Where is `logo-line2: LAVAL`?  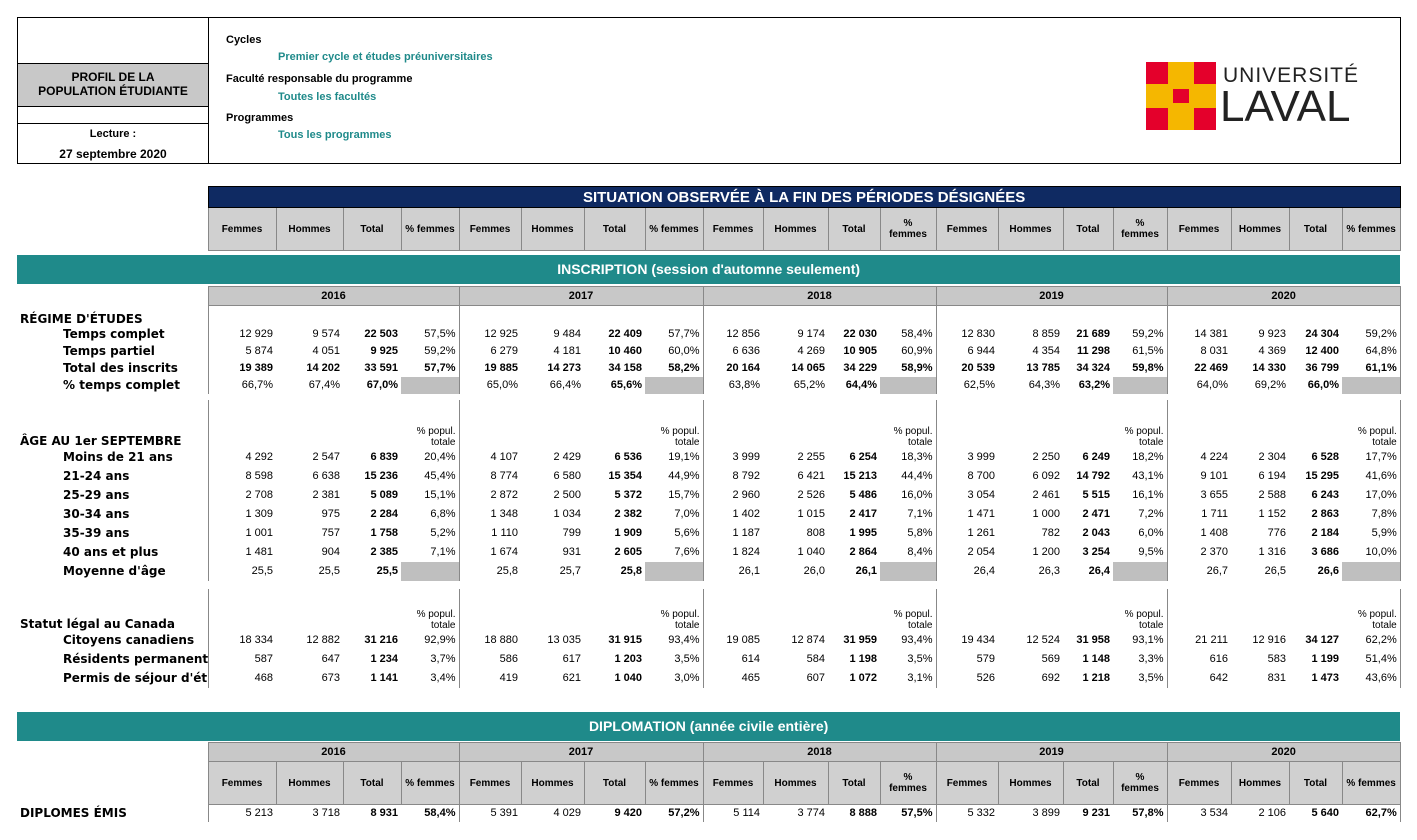
logo-line2: LAVAL is located at coordinates (1285, 106).